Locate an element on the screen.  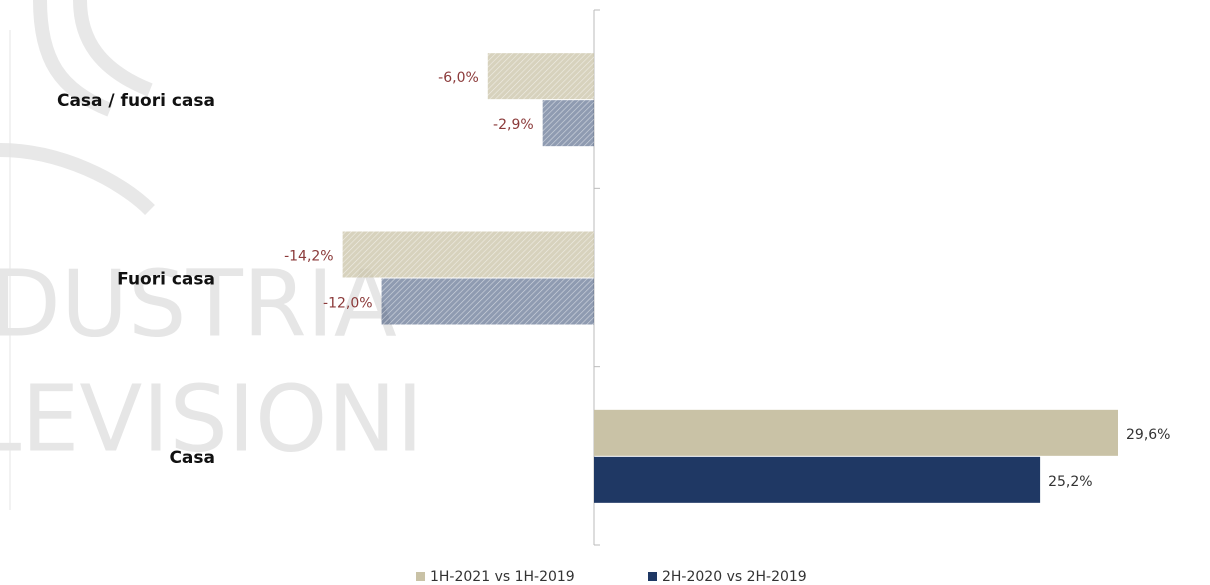
value-label: -2,9% is located at coordinates (513, 125).